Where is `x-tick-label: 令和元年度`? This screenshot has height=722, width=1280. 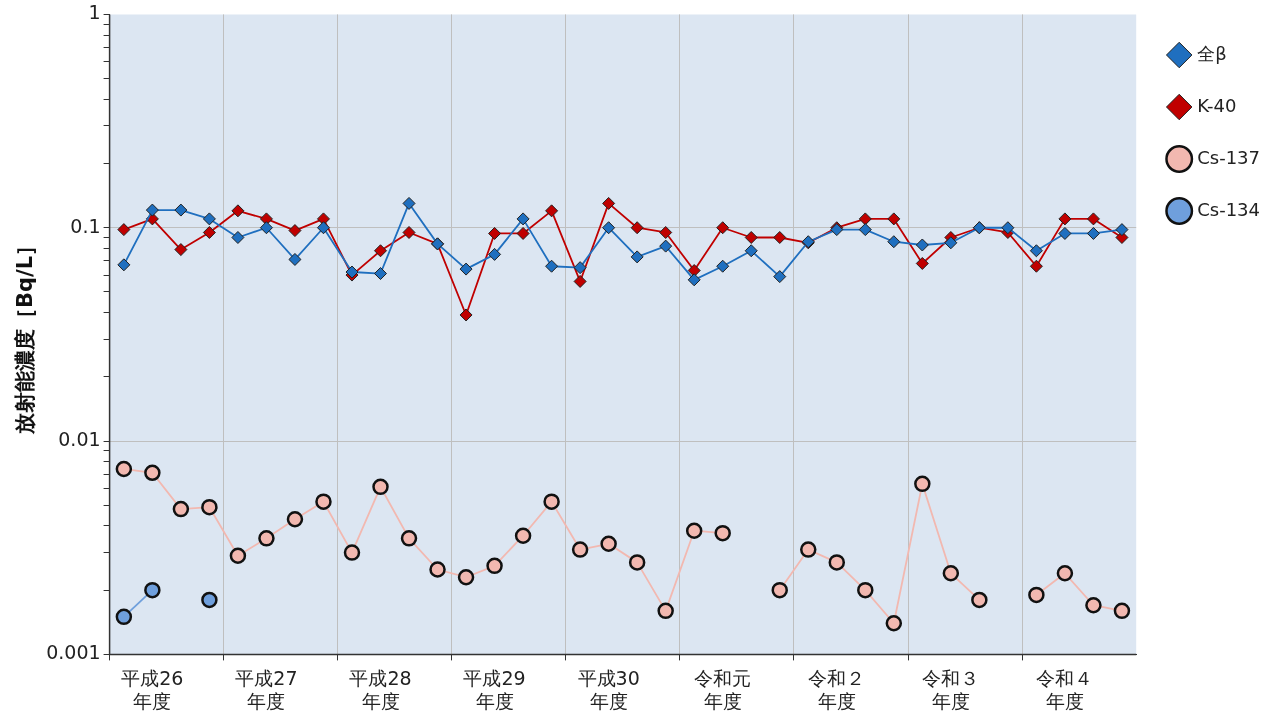
x-tick-label: 令和元年度 is located at coordinates (723, 689).